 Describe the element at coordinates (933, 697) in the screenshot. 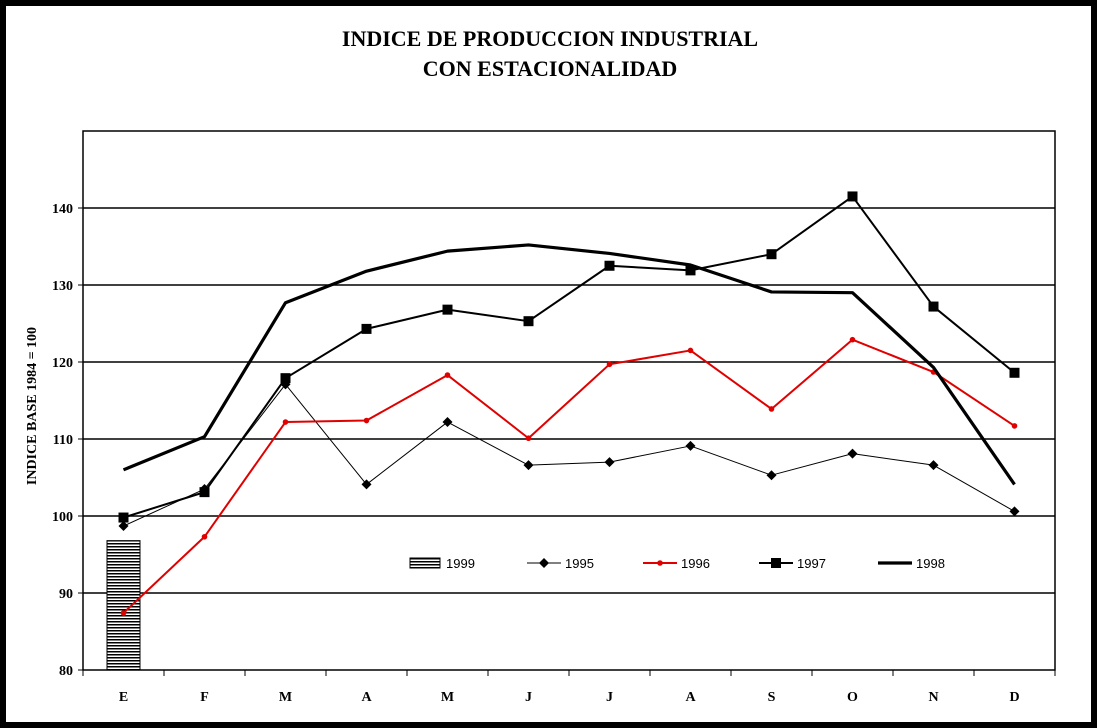

I see `x-tick-label: N` at that location.